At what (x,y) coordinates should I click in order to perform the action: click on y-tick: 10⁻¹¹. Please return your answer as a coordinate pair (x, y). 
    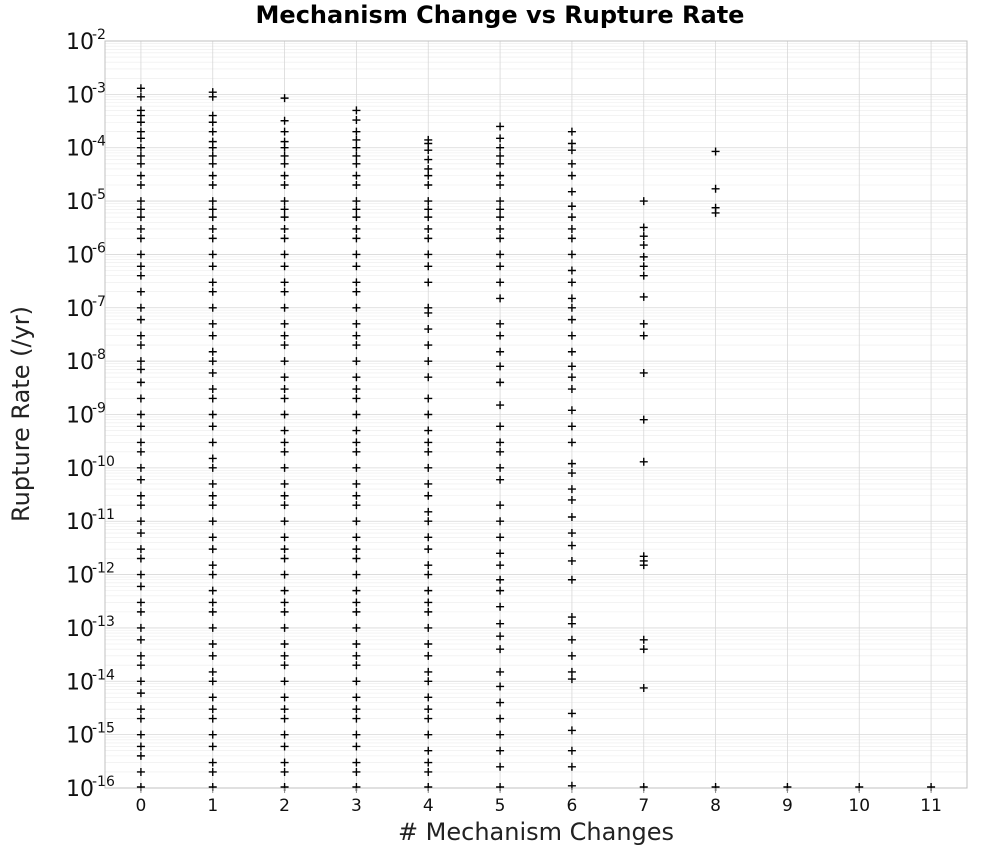
    Looking at the image, I should click on (90, 521).